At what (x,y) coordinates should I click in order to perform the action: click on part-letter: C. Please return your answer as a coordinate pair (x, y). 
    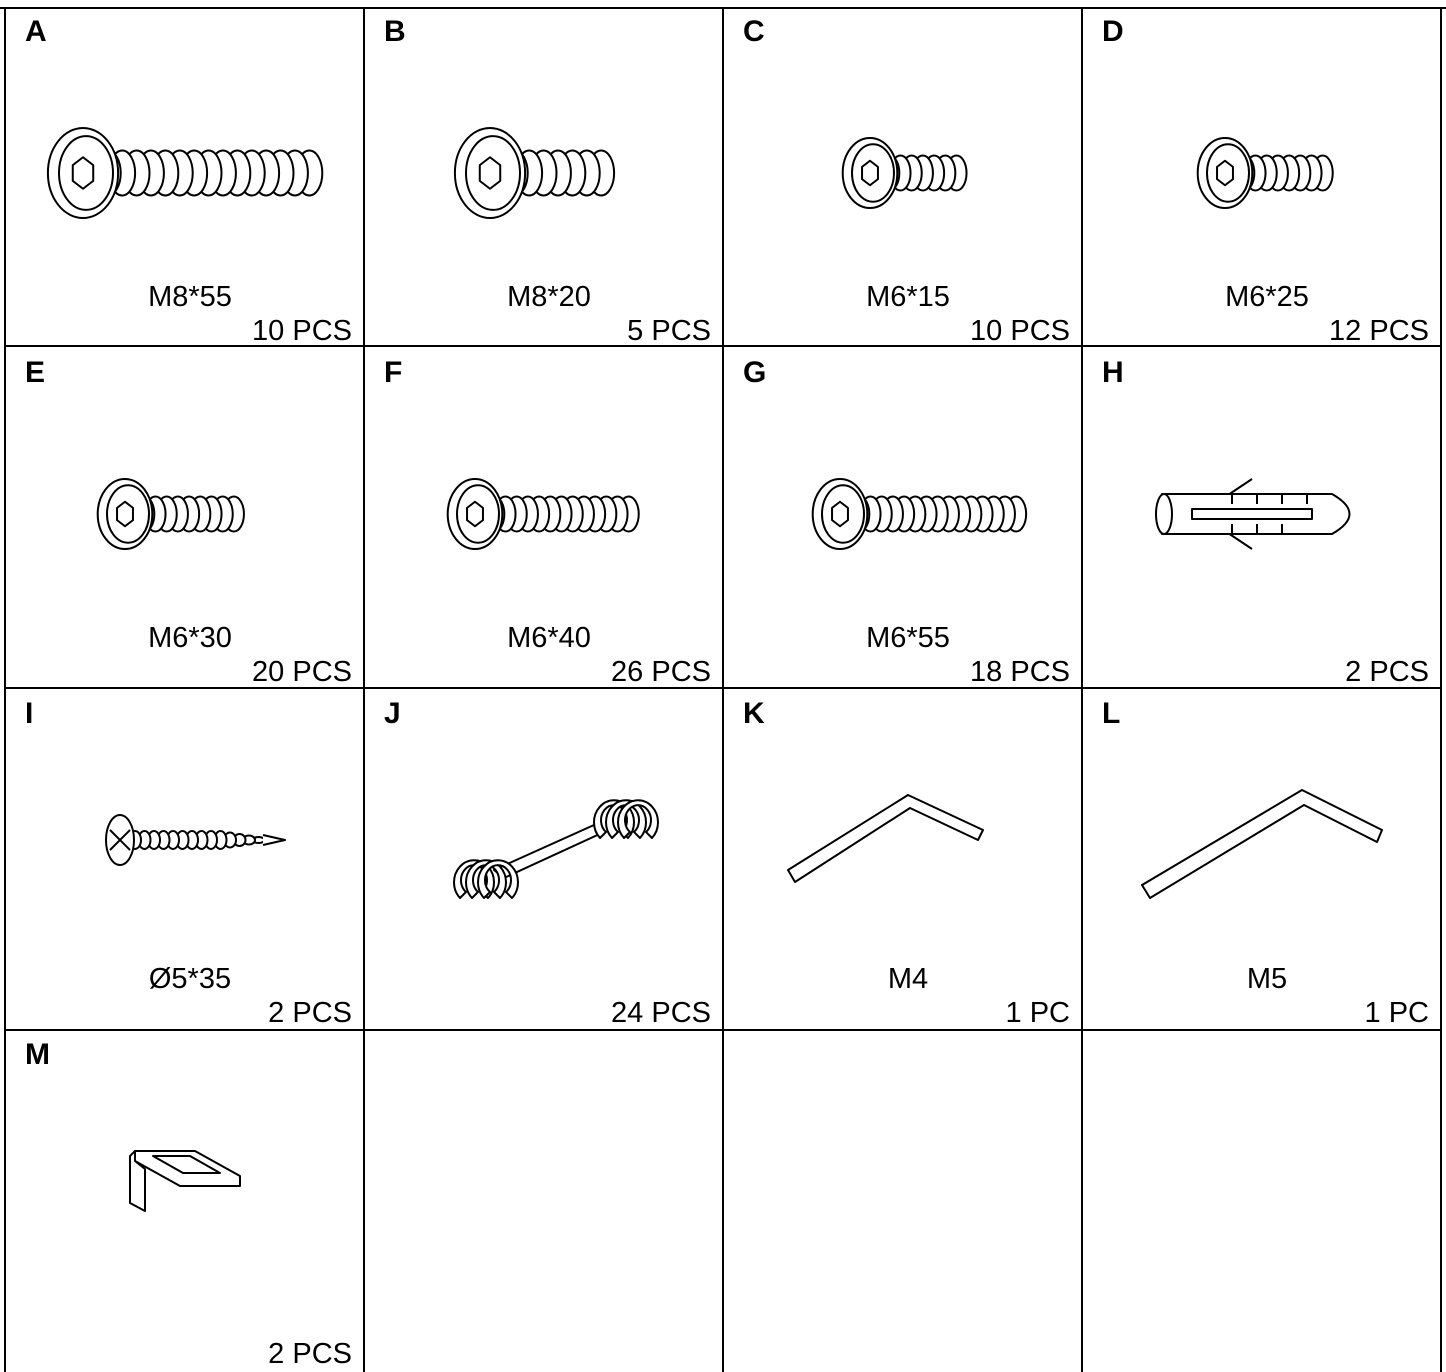
    Looking at the image, I should click on (754, 31).